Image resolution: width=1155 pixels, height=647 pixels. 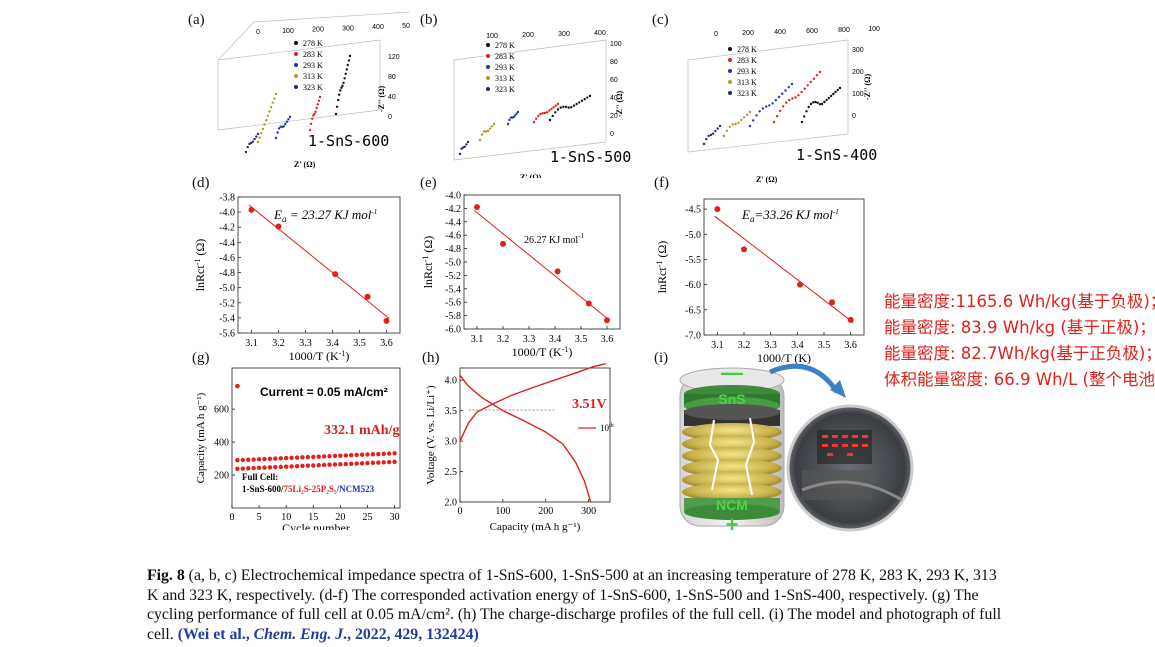 What do you see at coordinates (425, 259) in the screenshot?
I see `y-axis-label-sup: -1` at bounding box center [425, 259].